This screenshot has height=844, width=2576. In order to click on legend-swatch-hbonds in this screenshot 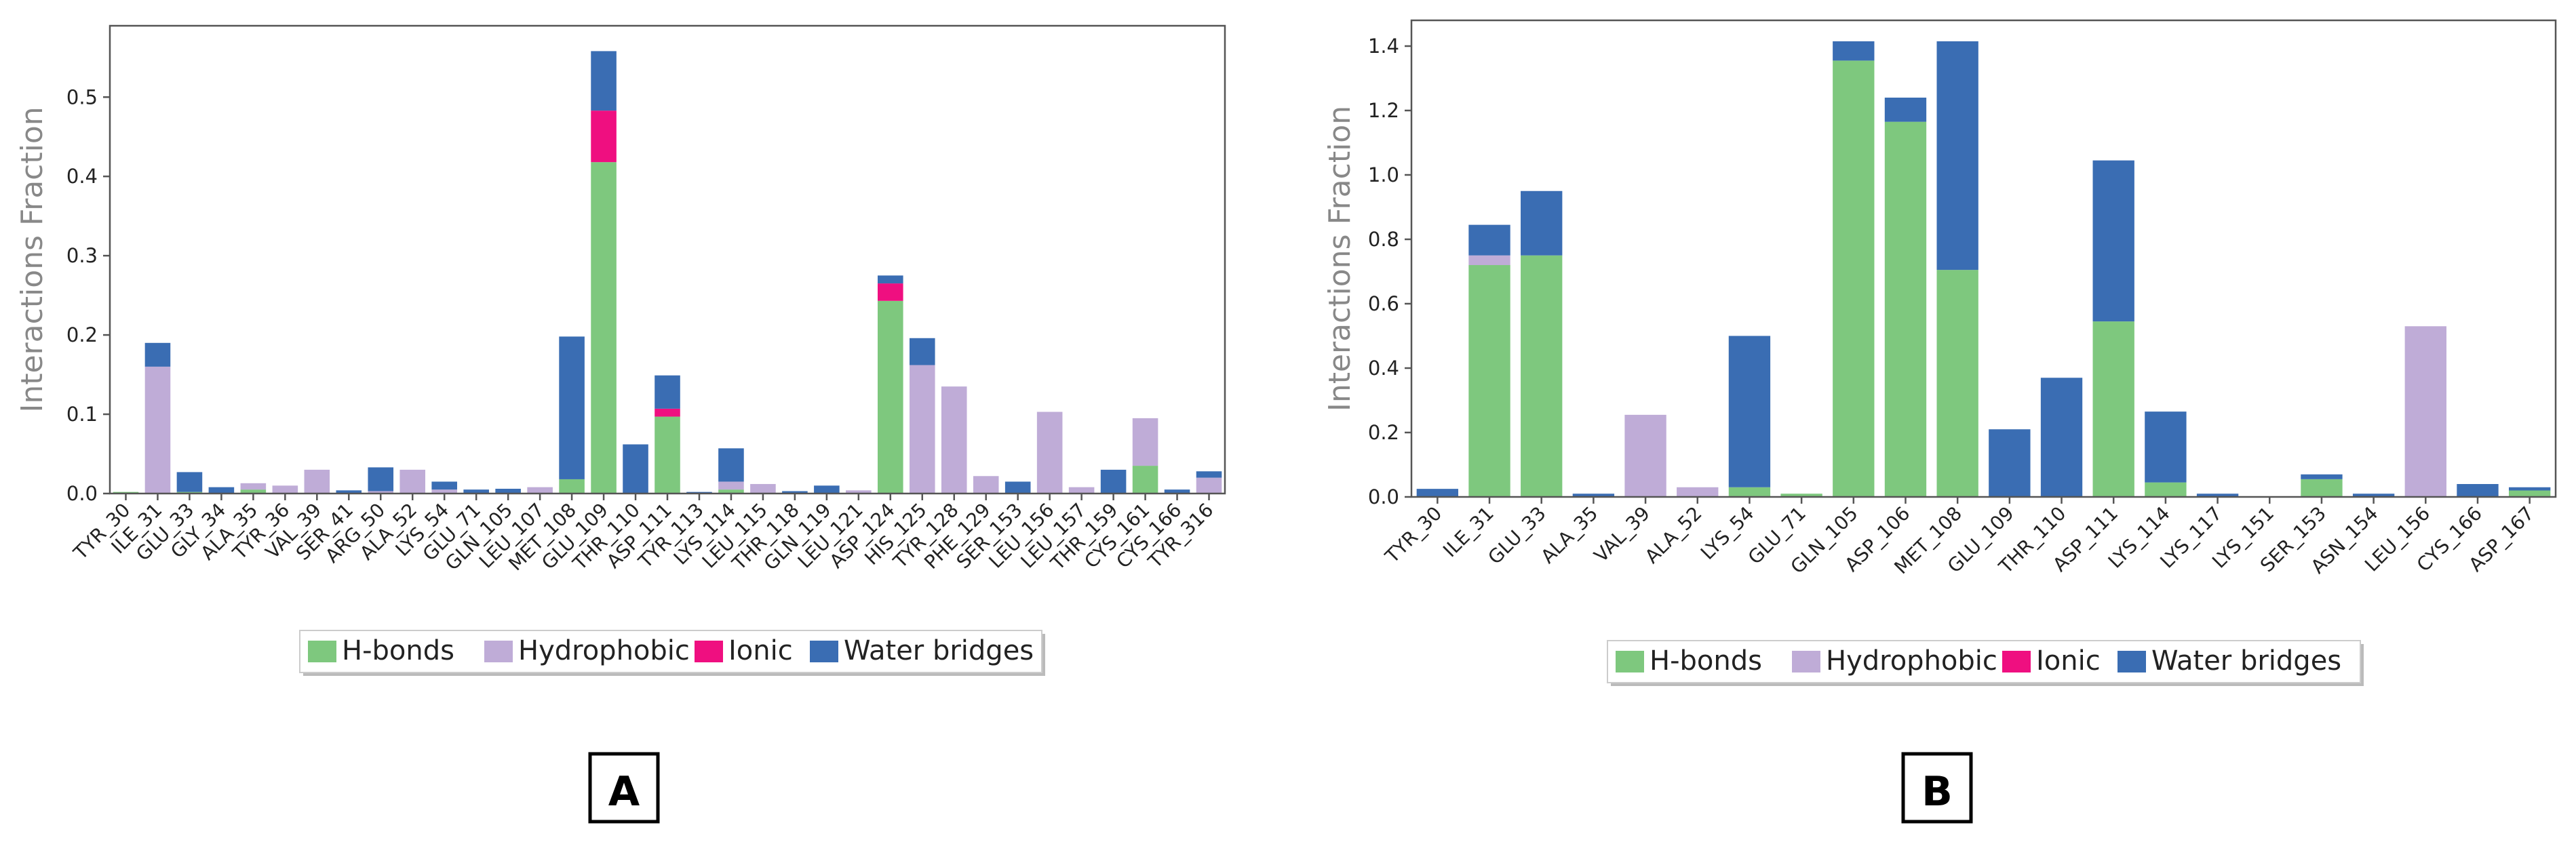, I will do `click(322, 651)`.